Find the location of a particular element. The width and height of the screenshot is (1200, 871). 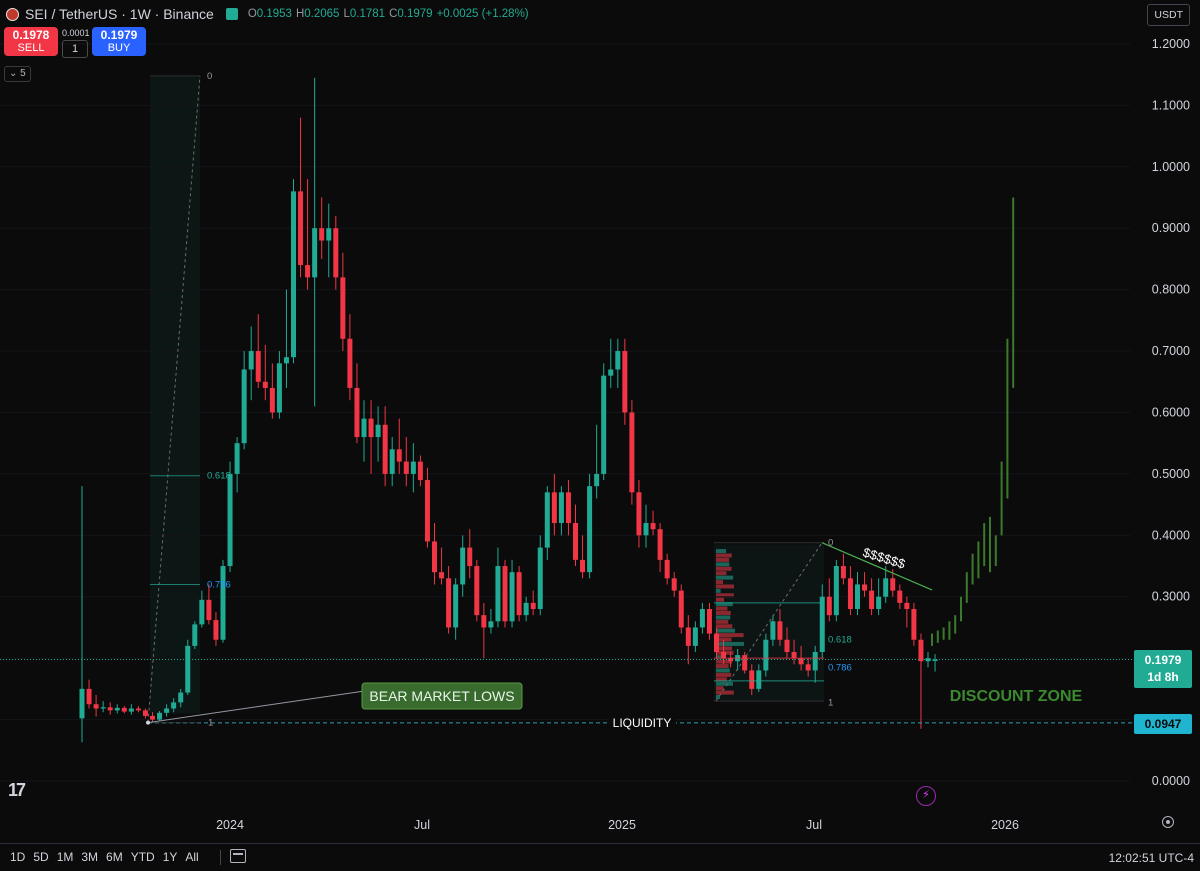

price-tick-label: 0.4000 is located at coordinates (1171, 535).